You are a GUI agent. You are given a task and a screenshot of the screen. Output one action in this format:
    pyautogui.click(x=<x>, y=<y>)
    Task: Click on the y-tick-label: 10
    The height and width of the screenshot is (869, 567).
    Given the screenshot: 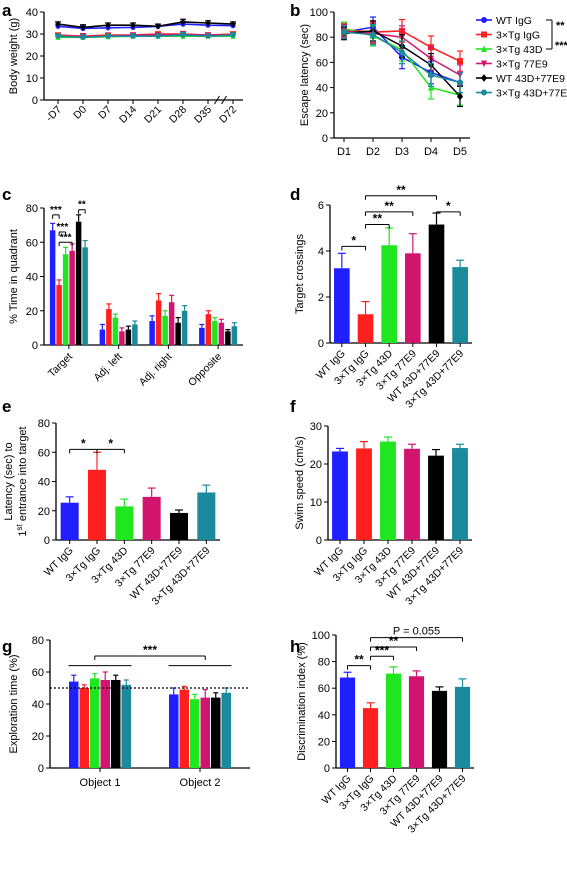 What is the action you would take?
    pyautogui.click(x=32, y=79)
    